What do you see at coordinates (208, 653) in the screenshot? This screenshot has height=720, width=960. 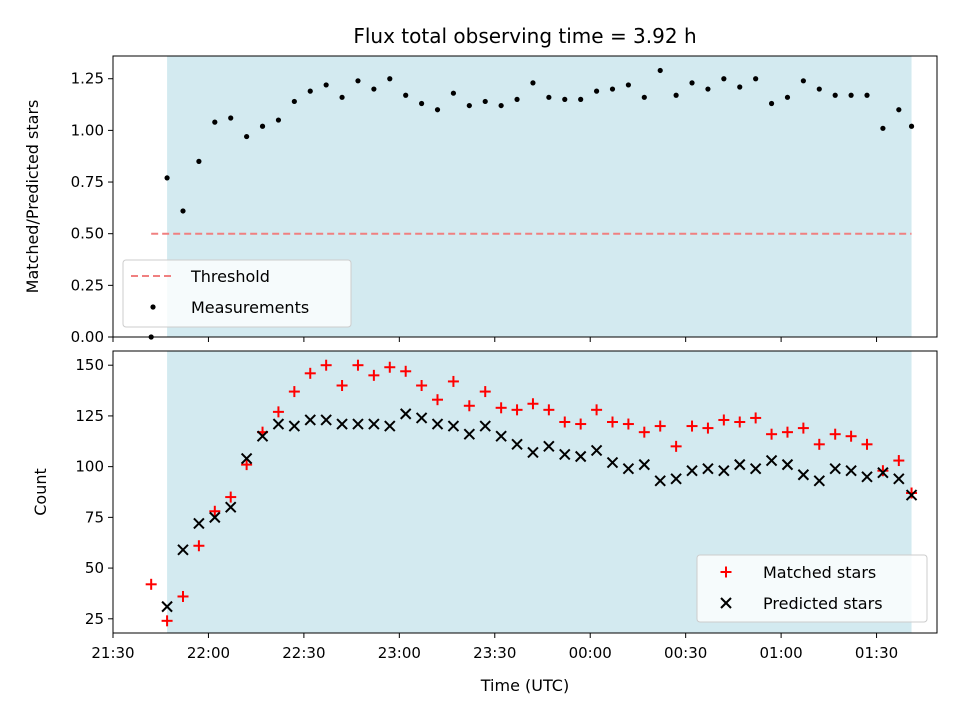 I see `x-tick-label: 22:00` at bounding box center [208, 653].